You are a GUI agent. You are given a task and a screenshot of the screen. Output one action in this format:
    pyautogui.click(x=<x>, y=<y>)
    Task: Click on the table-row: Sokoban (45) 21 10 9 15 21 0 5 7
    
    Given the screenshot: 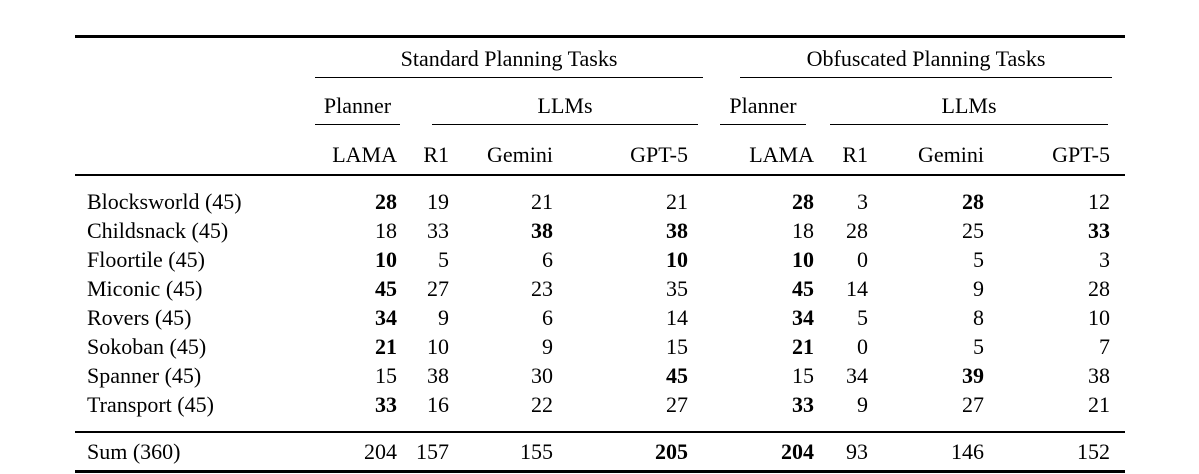 What is the action you would take?
    pyautogui.click(x=600, y=346)
    